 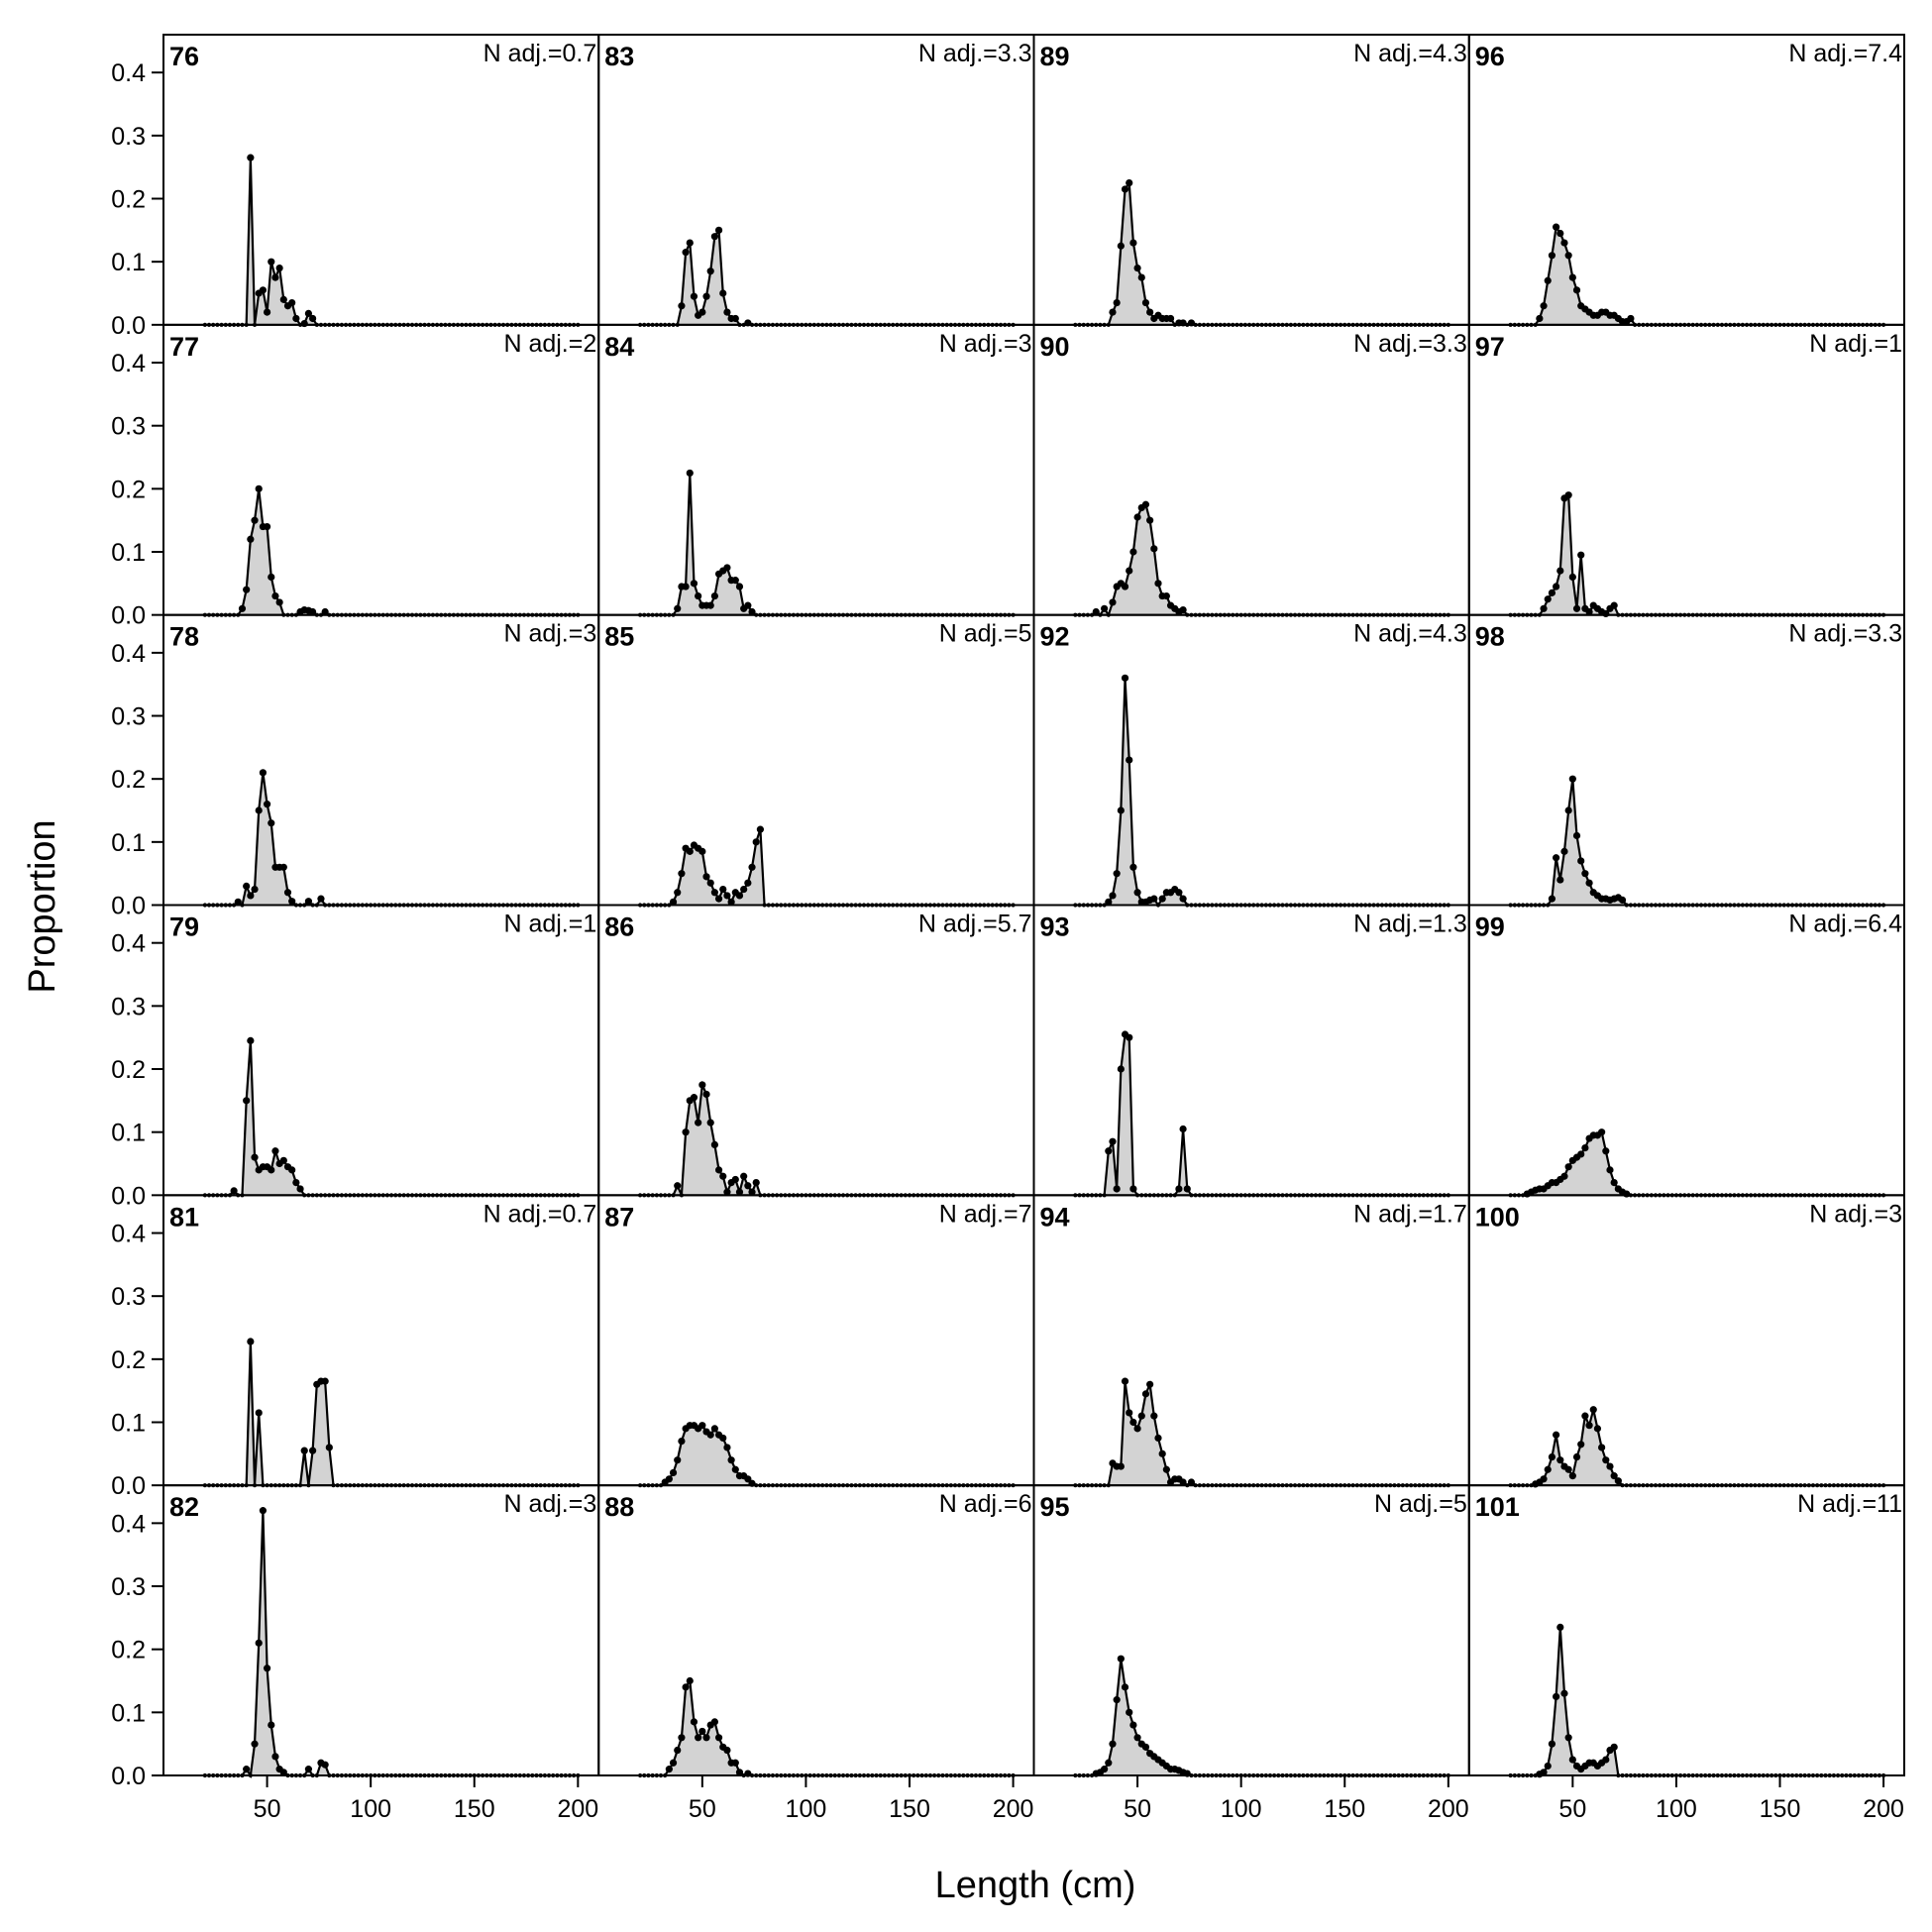 What do you see at coordinates (1055, 637) in the screenshot?
I see `panel-label: 92` at bounding box center [1055, 637].